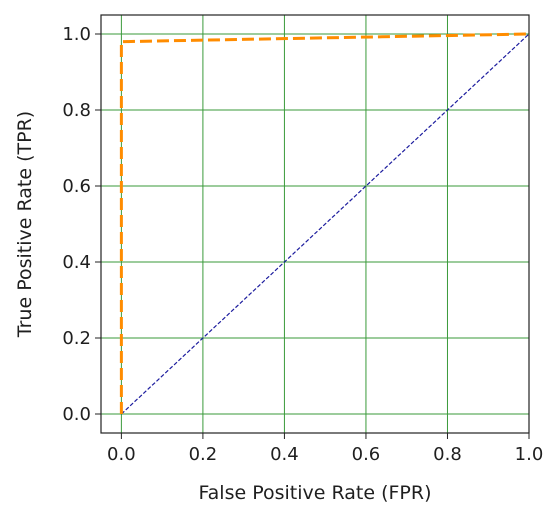  I want to click on x-tick-label: 0.6, so click(366, 454).